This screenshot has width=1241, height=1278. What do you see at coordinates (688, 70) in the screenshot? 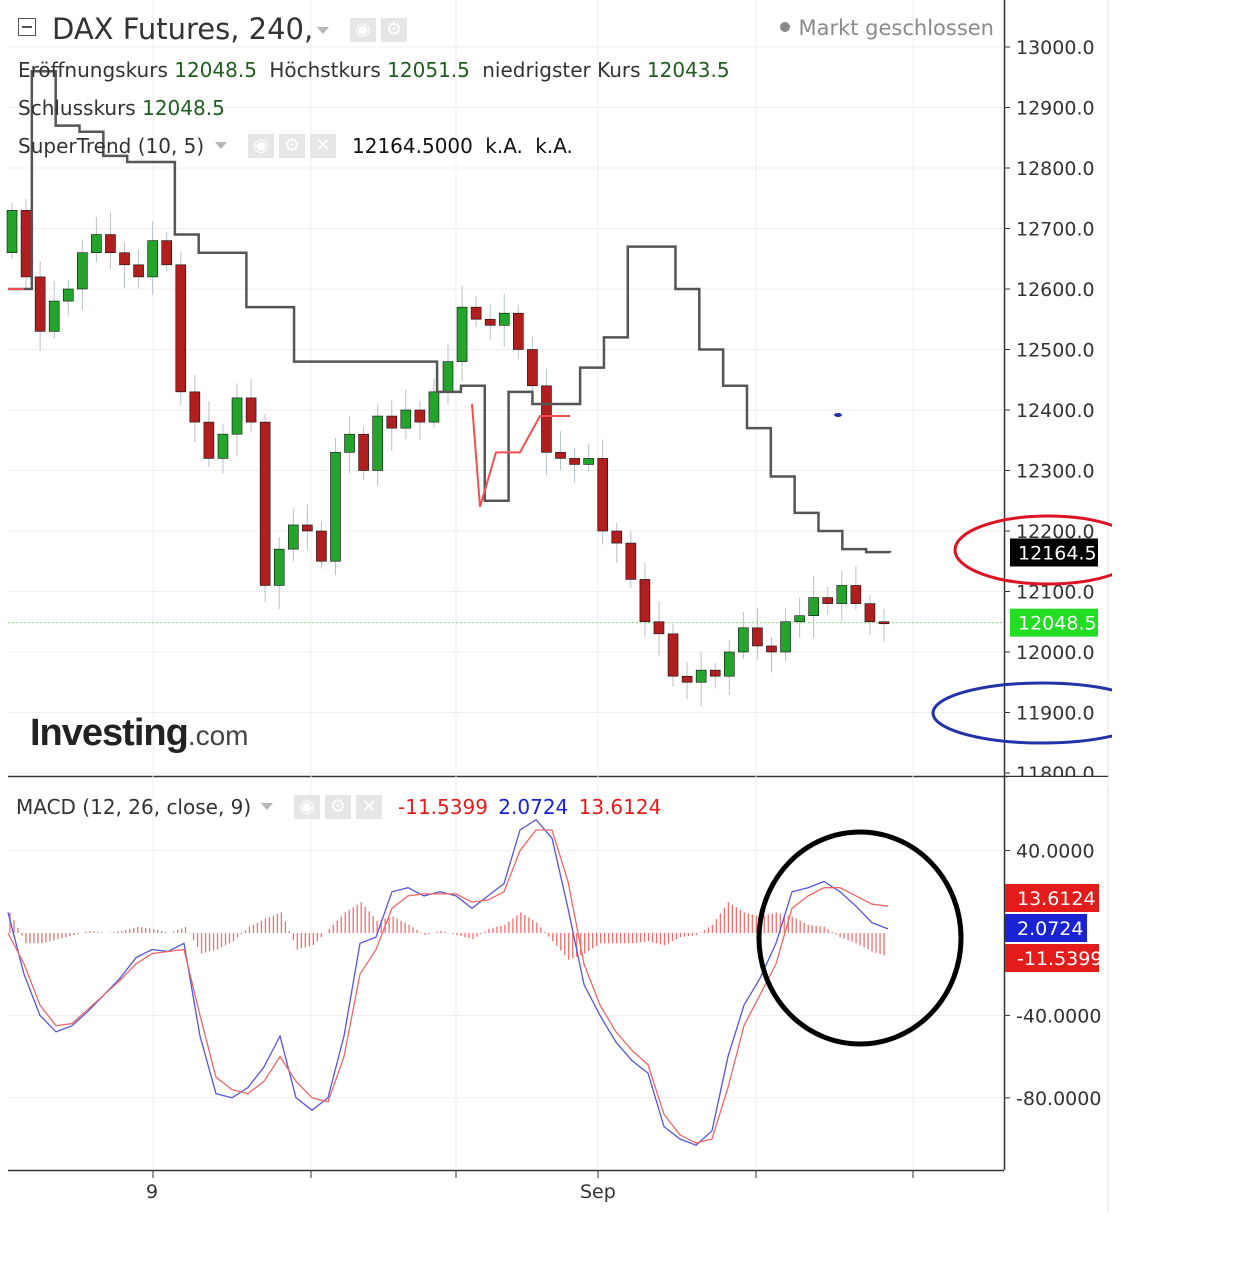
I see `low-value: 12043.5` at bounding box center [688, 70].